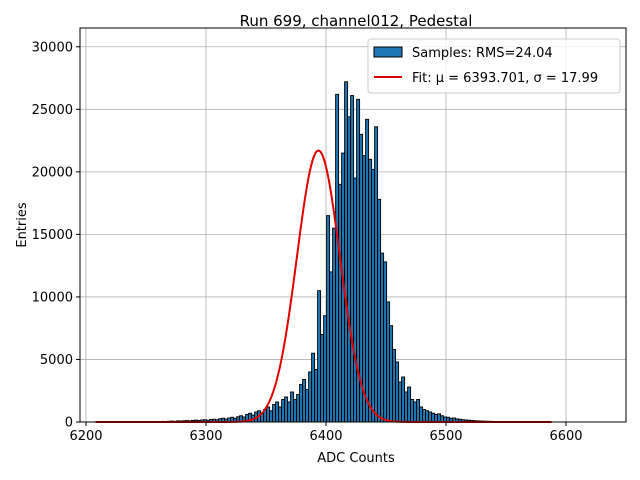 The height and width of the screenshot is (480, 640). I want to click on legend-box, so click(494, 66).